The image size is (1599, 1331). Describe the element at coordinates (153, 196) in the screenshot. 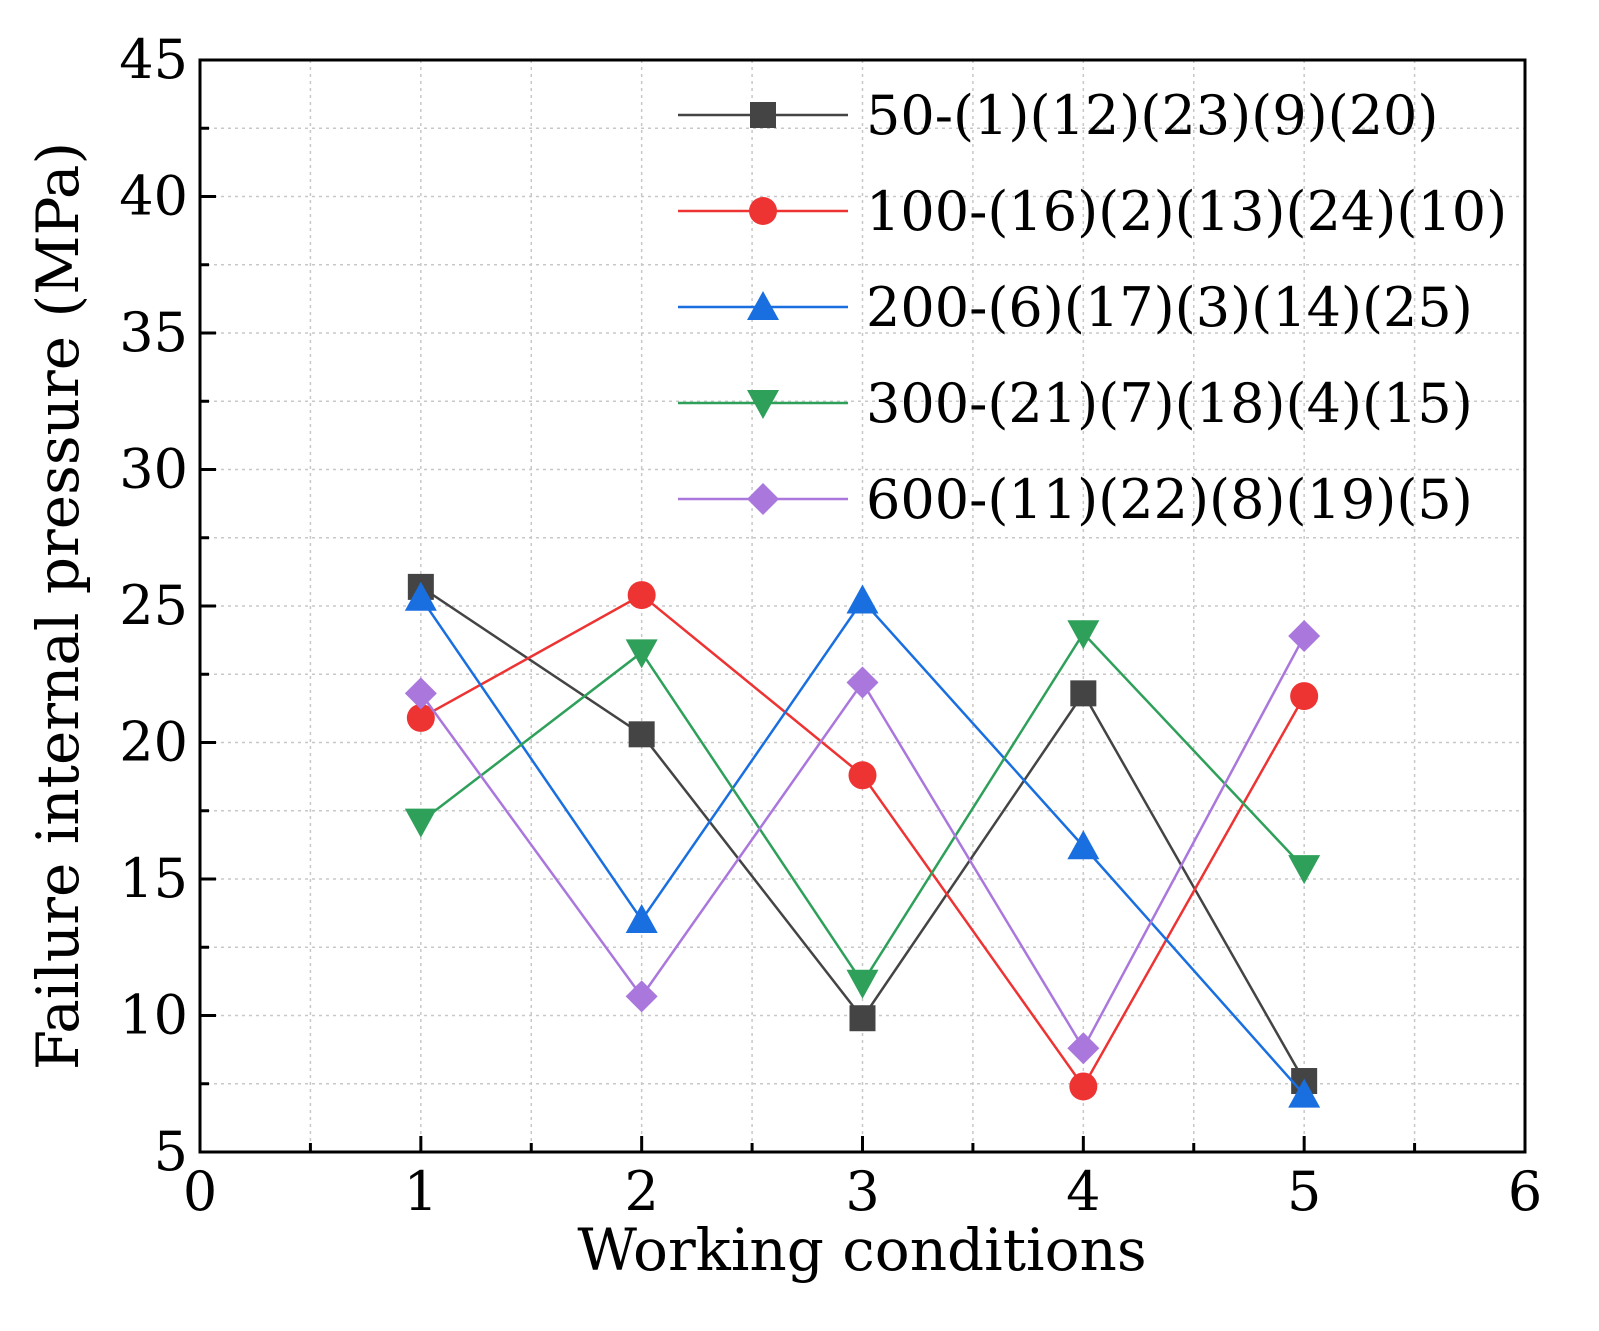

I see `y-tick-label: 40` at that location.